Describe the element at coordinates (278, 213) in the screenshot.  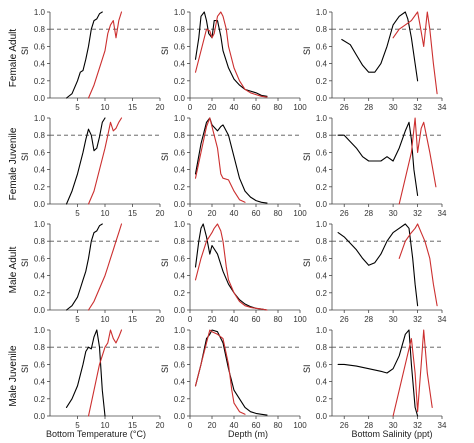
I see `x-tick-label: 80` at that location.